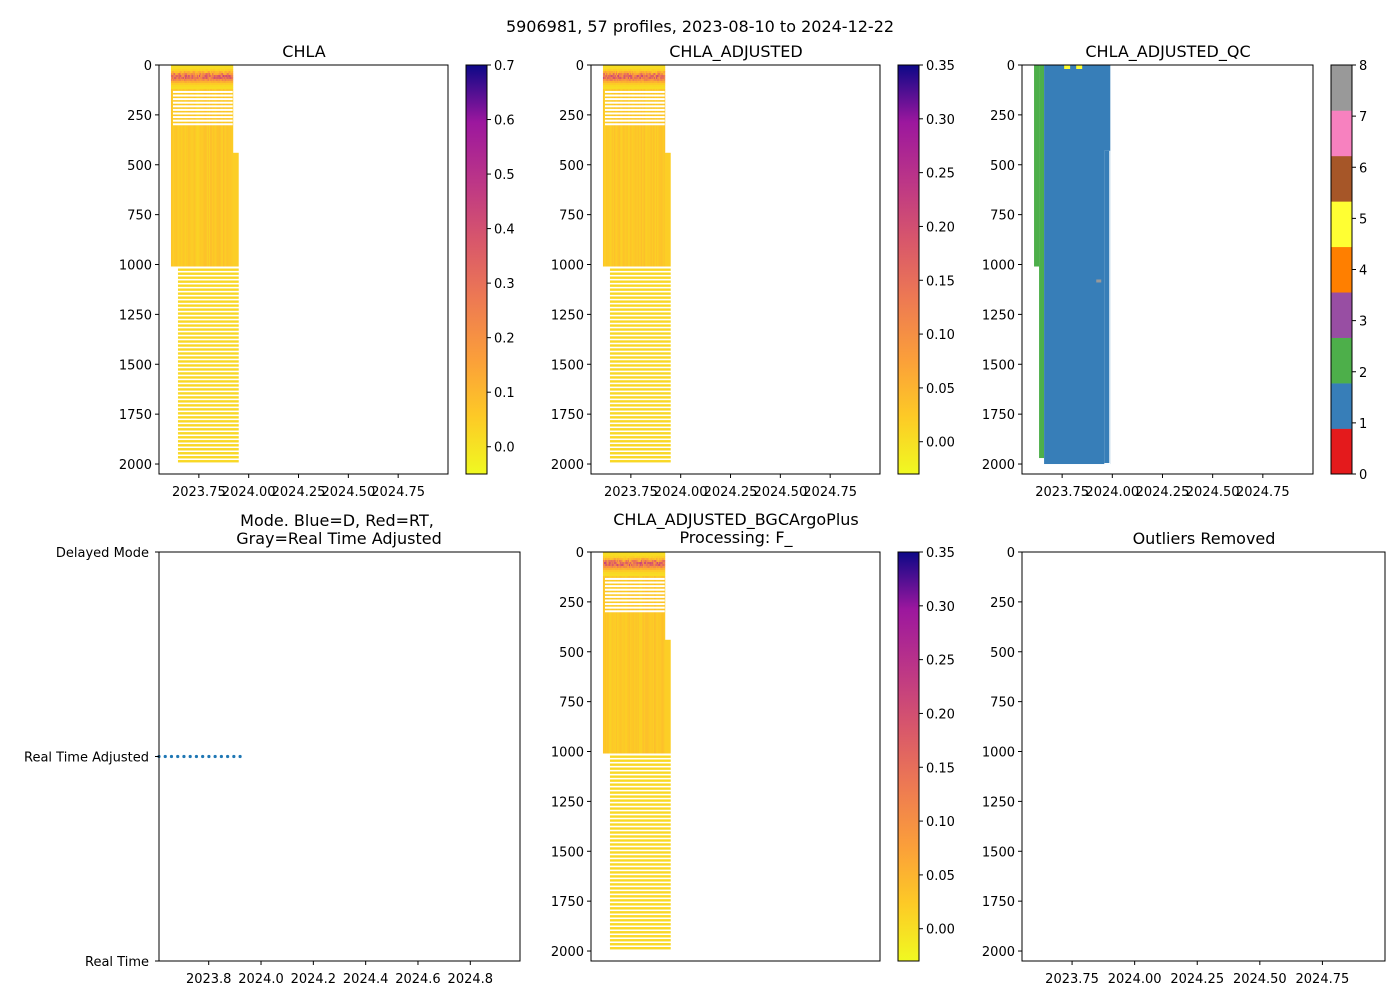 This screenshot has width=1400, height=1004. Describe the element at coordinates (940, 174) in the screenshot. I see `colorbar-tick-label: 0.25` at that location.